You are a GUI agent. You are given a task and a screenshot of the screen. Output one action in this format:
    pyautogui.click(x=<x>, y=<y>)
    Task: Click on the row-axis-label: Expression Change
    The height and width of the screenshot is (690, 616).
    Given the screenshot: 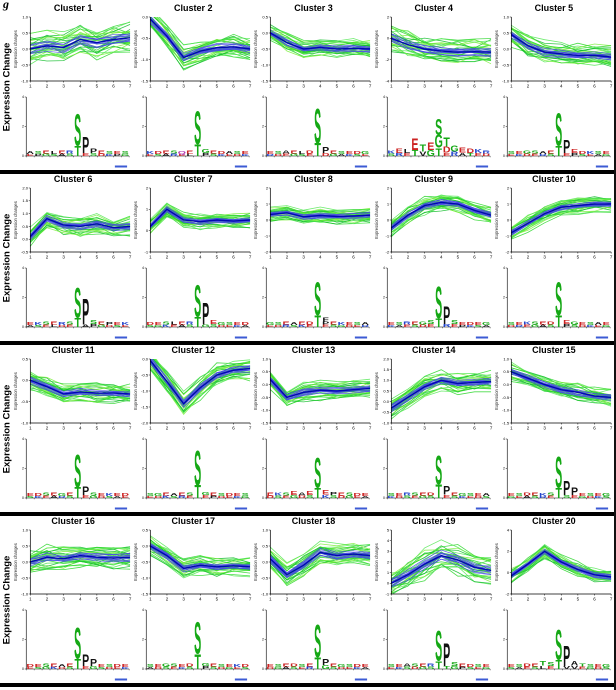 What is the action you would take?
    pyautogui.click(x=6, y=599)
    